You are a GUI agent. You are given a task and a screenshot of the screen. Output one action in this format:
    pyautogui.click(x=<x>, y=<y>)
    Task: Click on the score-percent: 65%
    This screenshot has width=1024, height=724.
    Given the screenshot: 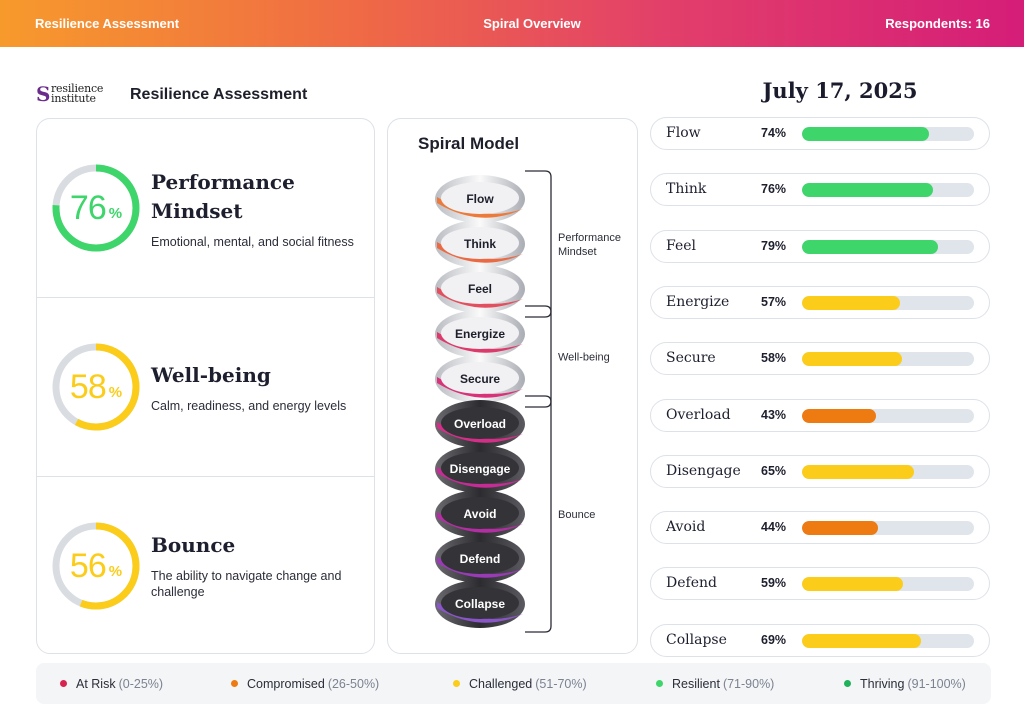 What is the action you would take?
    pyautogui.click(x=774, y=470)
    